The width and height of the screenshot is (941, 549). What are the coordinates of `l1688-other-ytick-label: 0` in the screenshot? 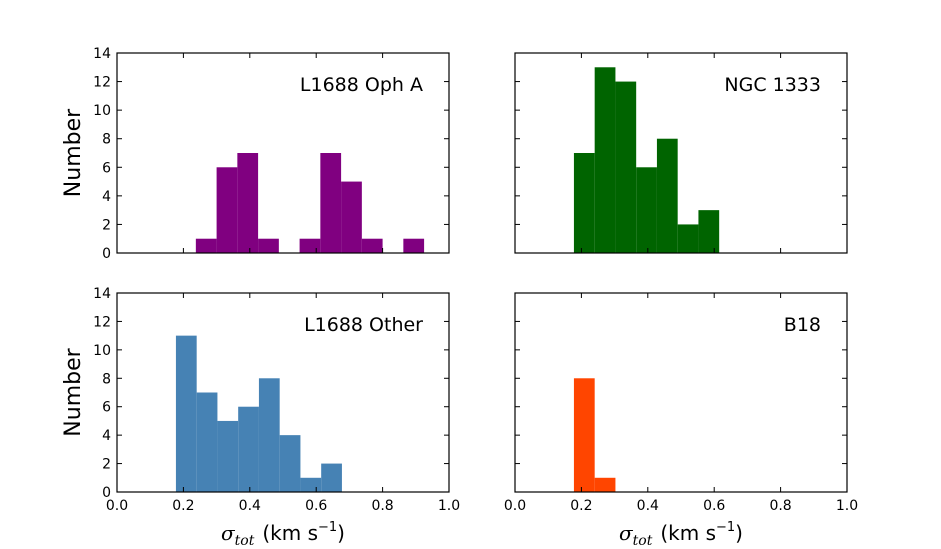 It's located at (106, 493).